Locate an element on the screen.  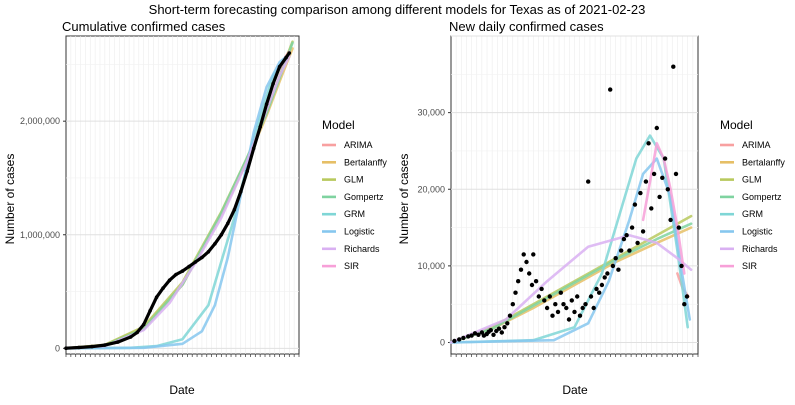
series-line-logistic is located at coordinates (570, 250).